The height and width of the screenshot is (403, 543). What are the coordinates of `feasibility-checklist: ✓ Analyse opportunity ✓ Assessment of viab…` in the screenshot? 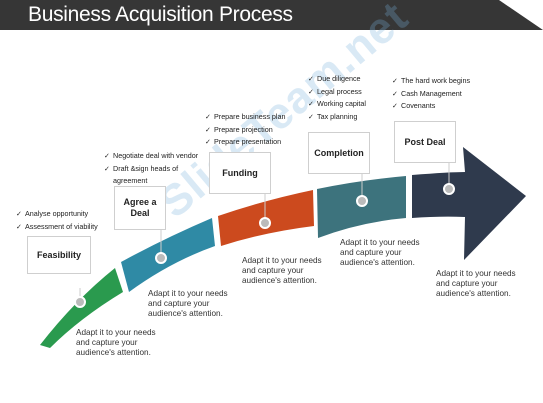 It's located at (57, 220).